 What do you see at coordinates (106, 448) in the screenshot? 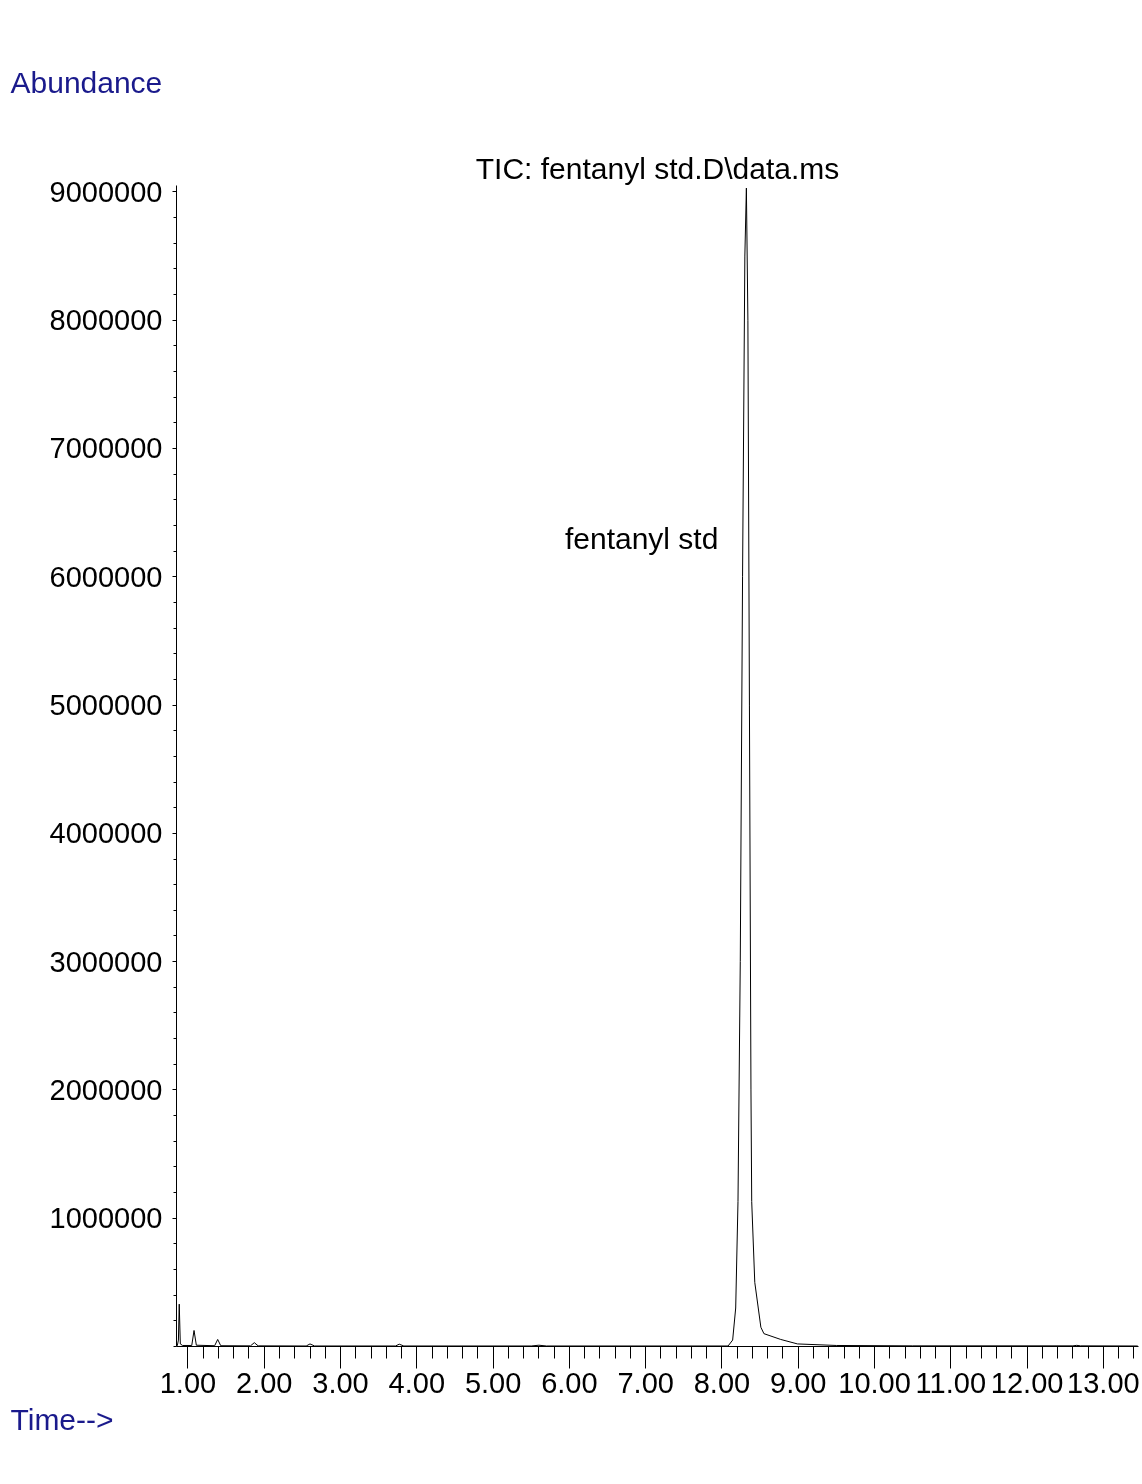
I see `y-tick-label: 7000000` at bounding box center [106, 448].